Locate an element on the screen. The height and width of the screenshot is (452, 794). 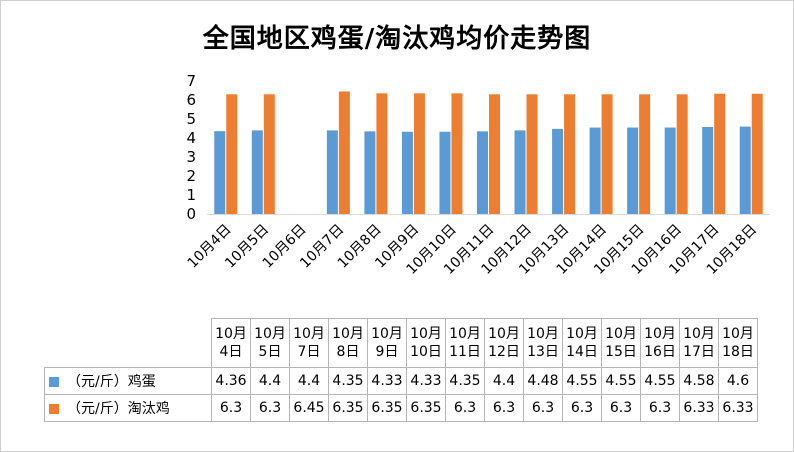
table-header-cell: 10月 10日 is located at coordinates (426, 343).